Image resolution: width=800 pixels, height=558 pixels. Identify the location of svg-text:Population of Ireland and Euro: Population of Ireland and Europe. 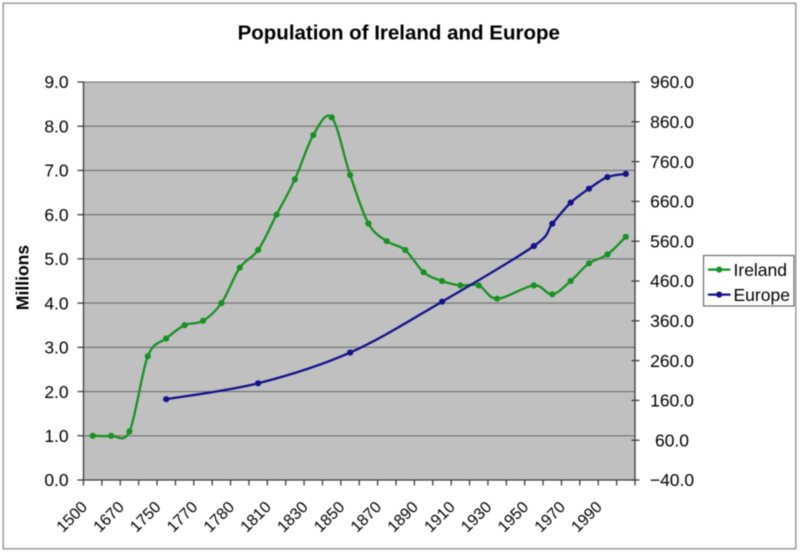
(399, 33).